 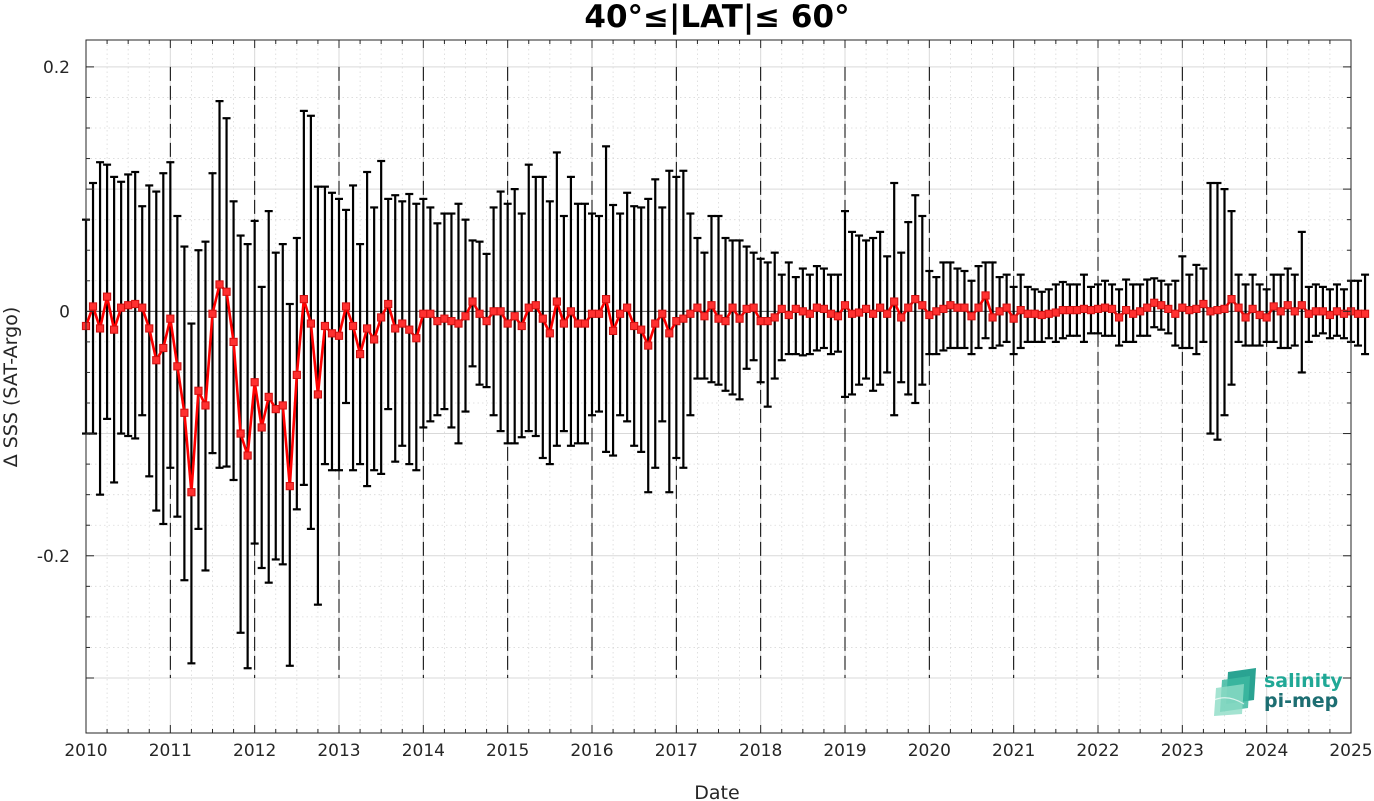 What do you see at coordinates (1350, 751) in the screenshot?
I see `x-tick-label: 2025` at bounding box center [1350, 751].